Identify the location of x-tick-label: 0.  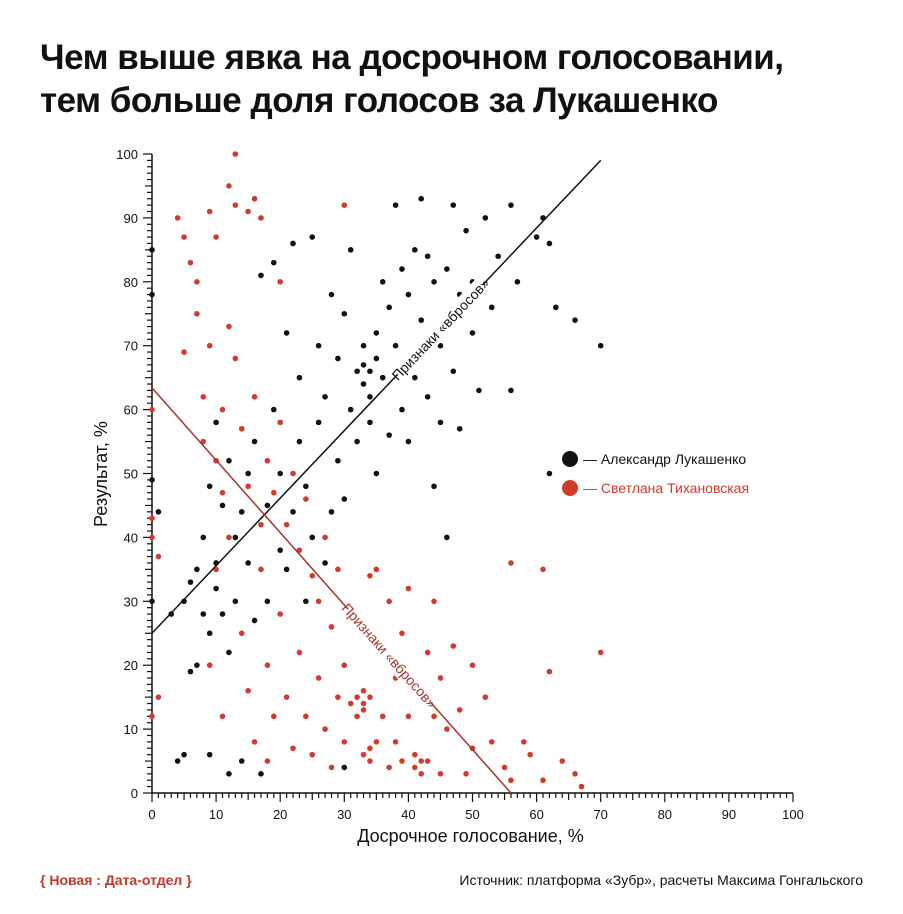
(151, 814).